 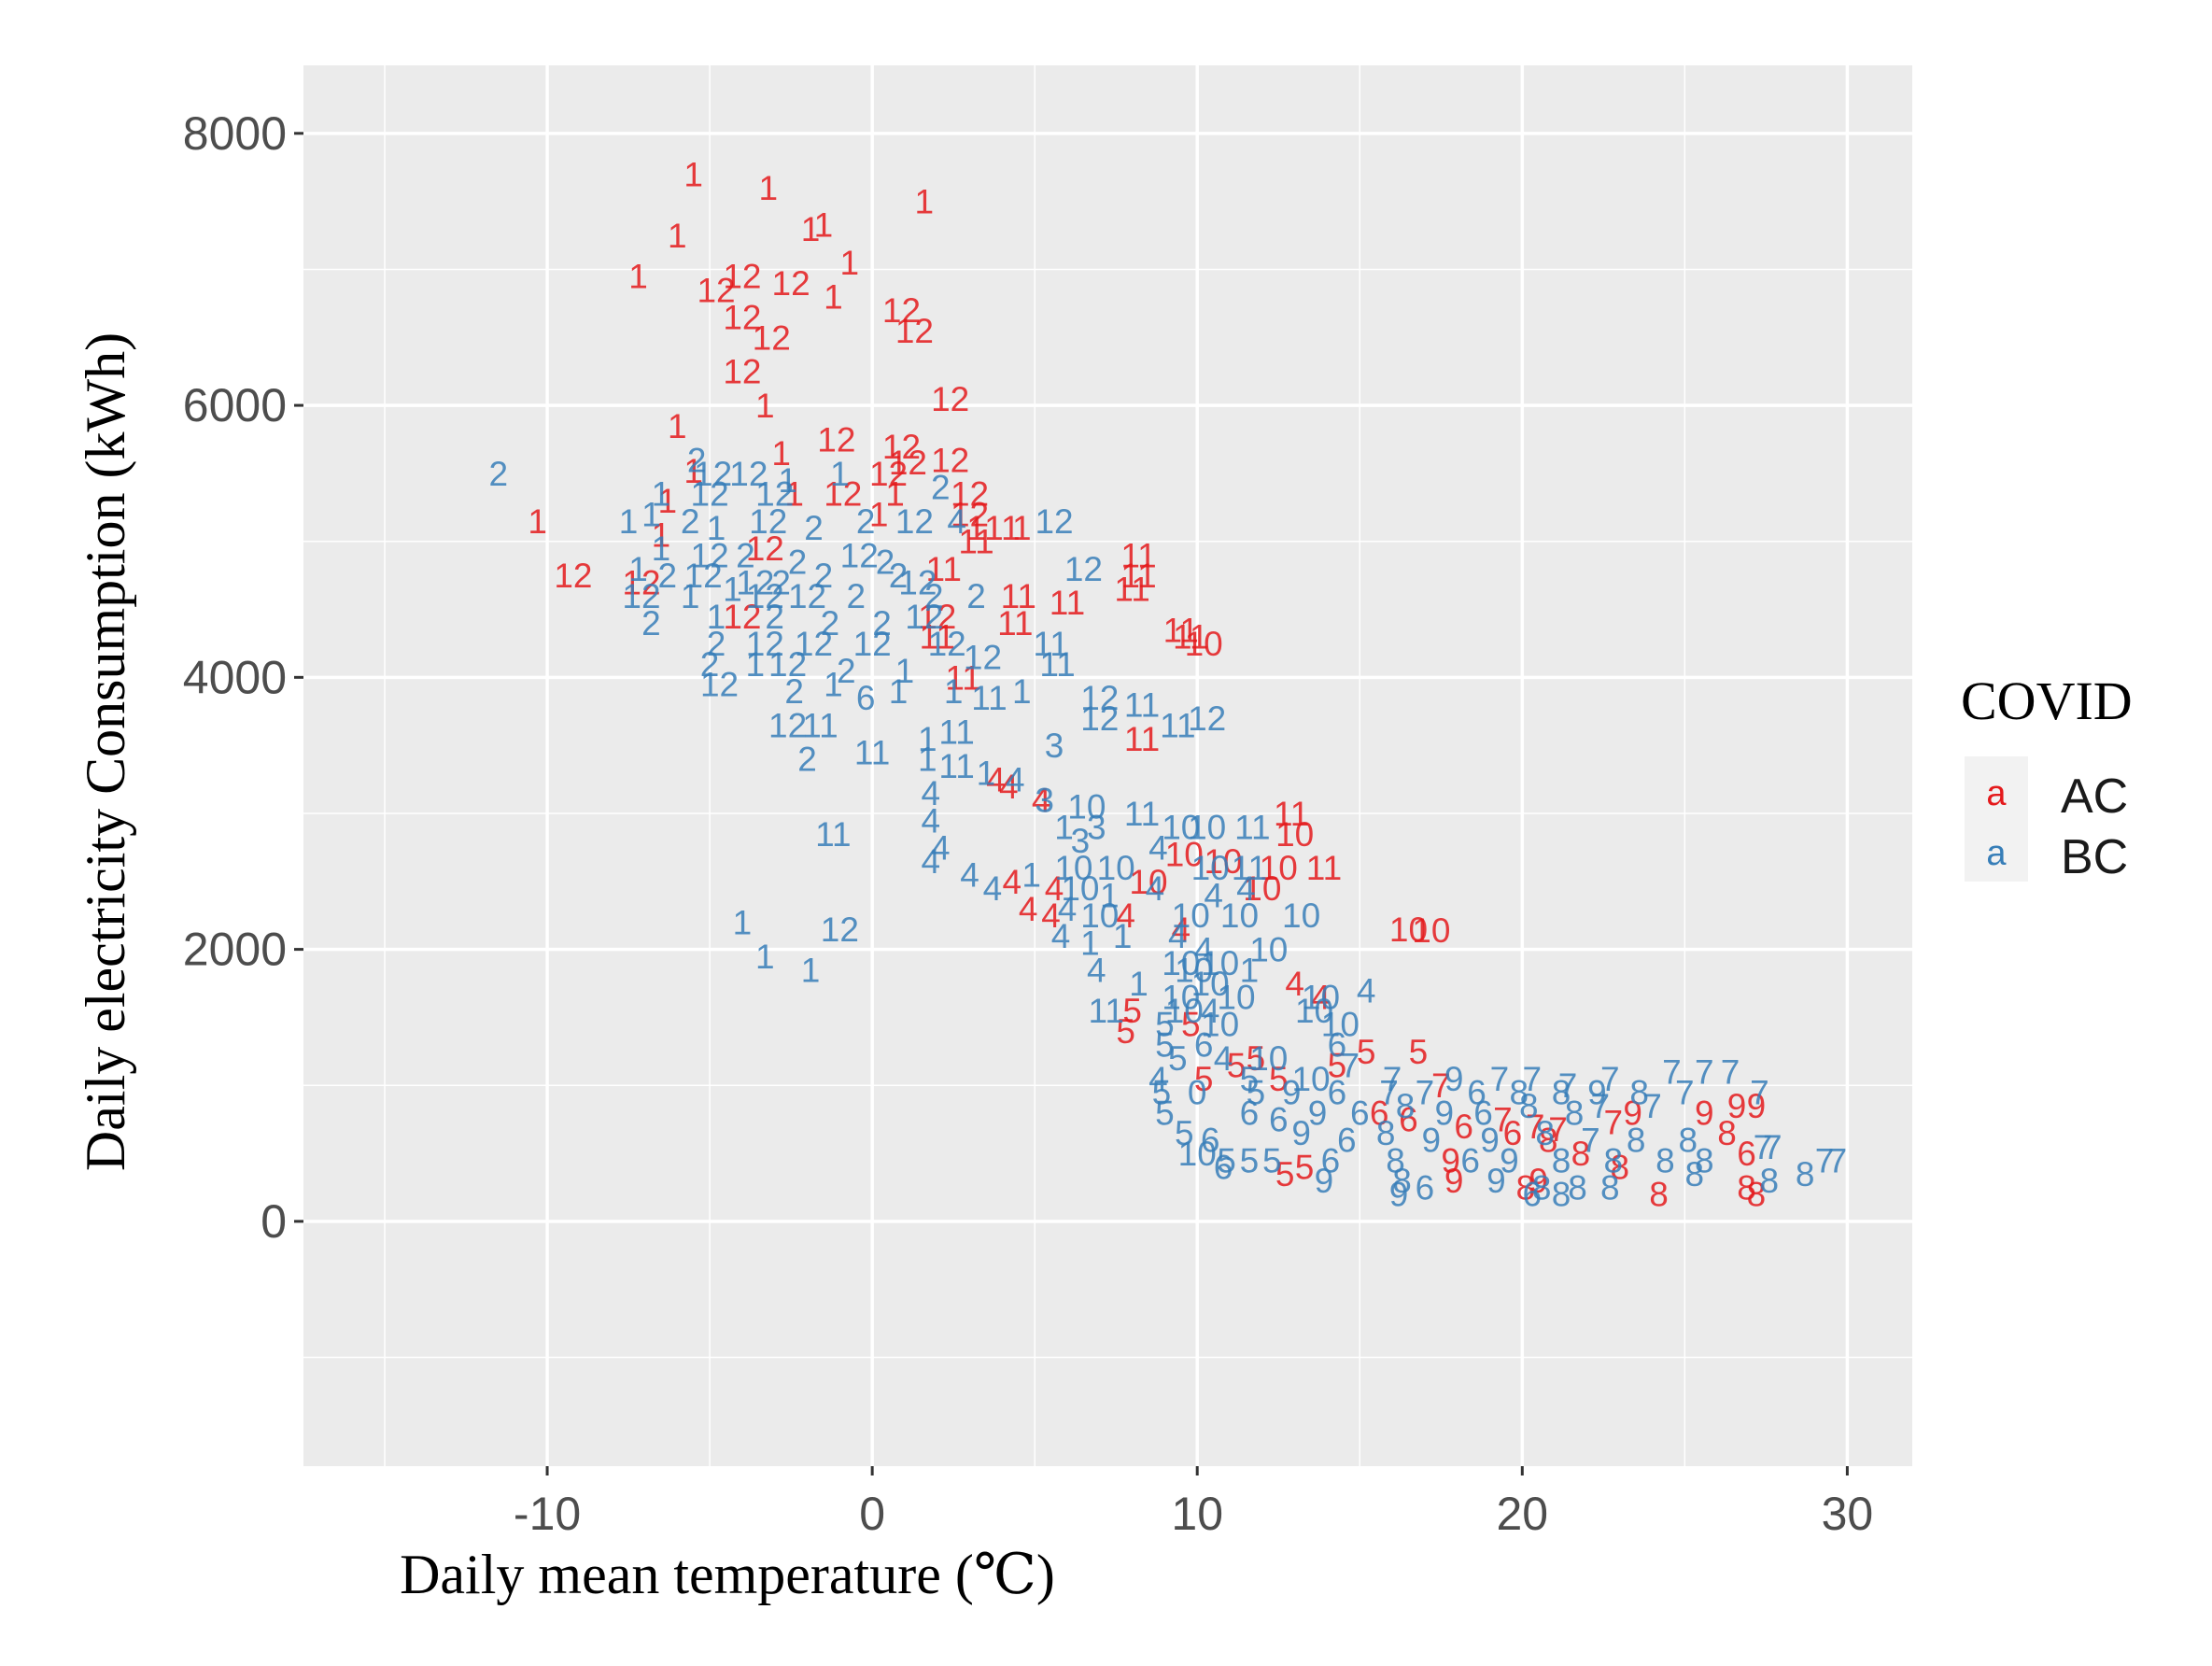 I want to click on legend-label-bc: BC, so click(x=2094, y=857).